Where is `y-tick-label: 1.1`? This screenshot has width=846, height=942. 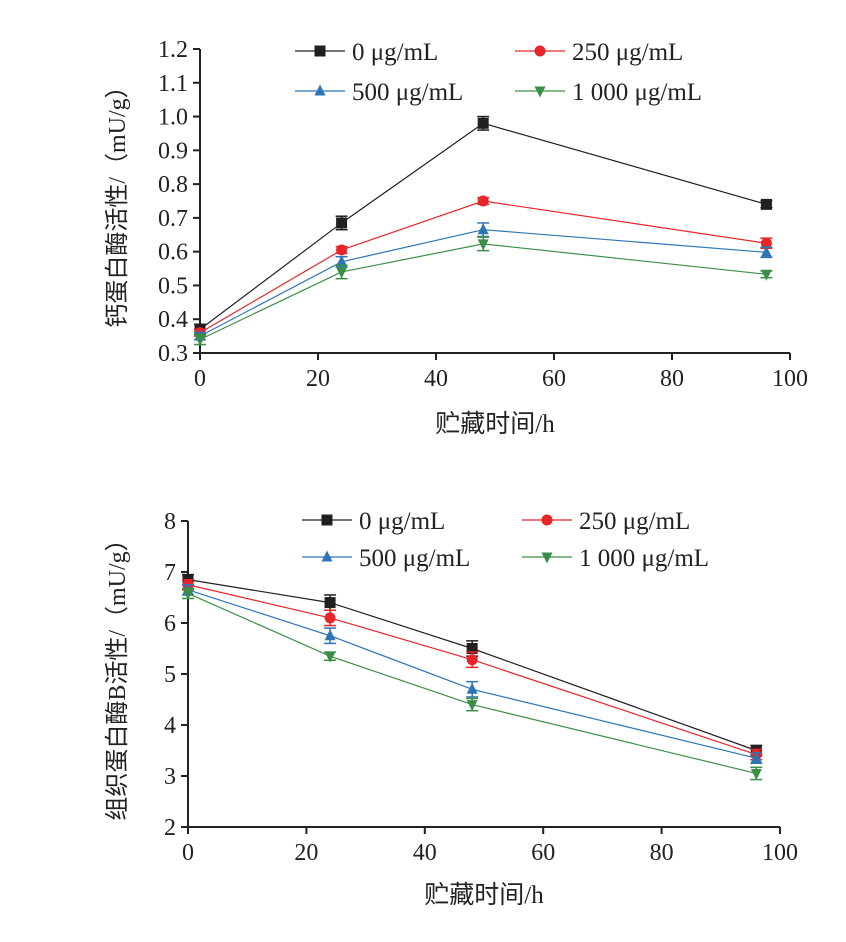
y-tick-label: 1.1 is located at coordinates (173, 84).